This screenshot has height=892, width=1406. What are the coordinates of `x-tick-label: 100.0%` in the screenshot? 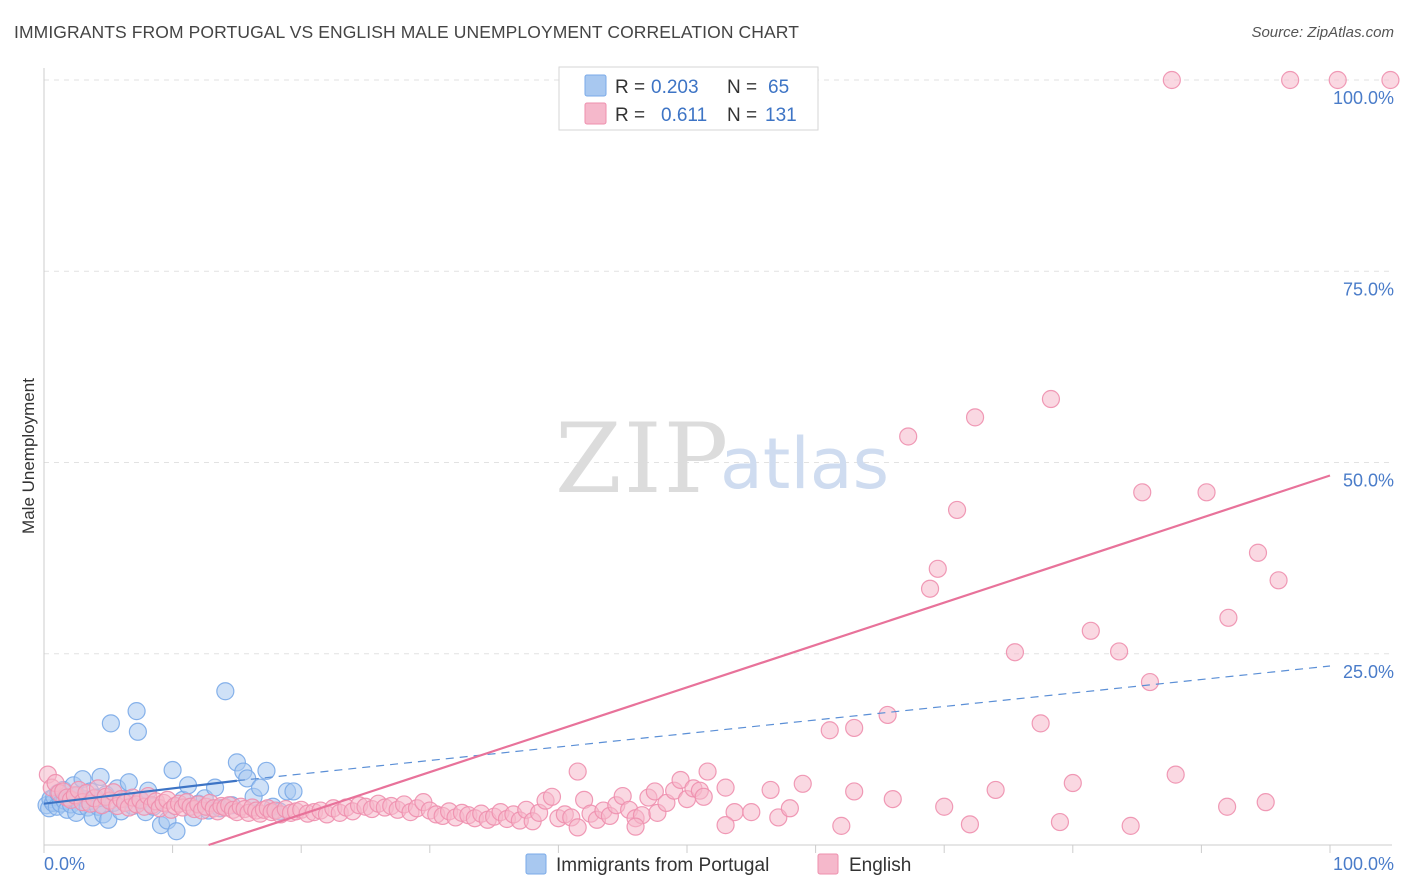 It's located at (1363, 864).